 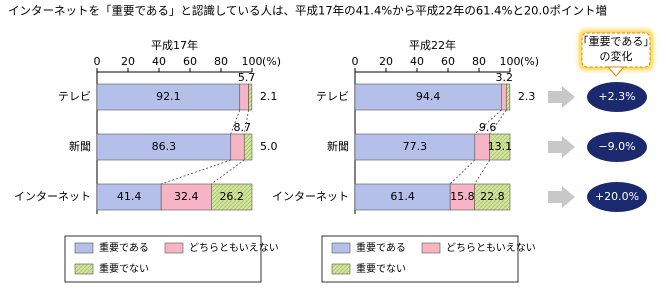 What do you see at coordinates (616, 56) in the screenshot?
I see `callout-text: の変化` at bounding box center [616, 56].